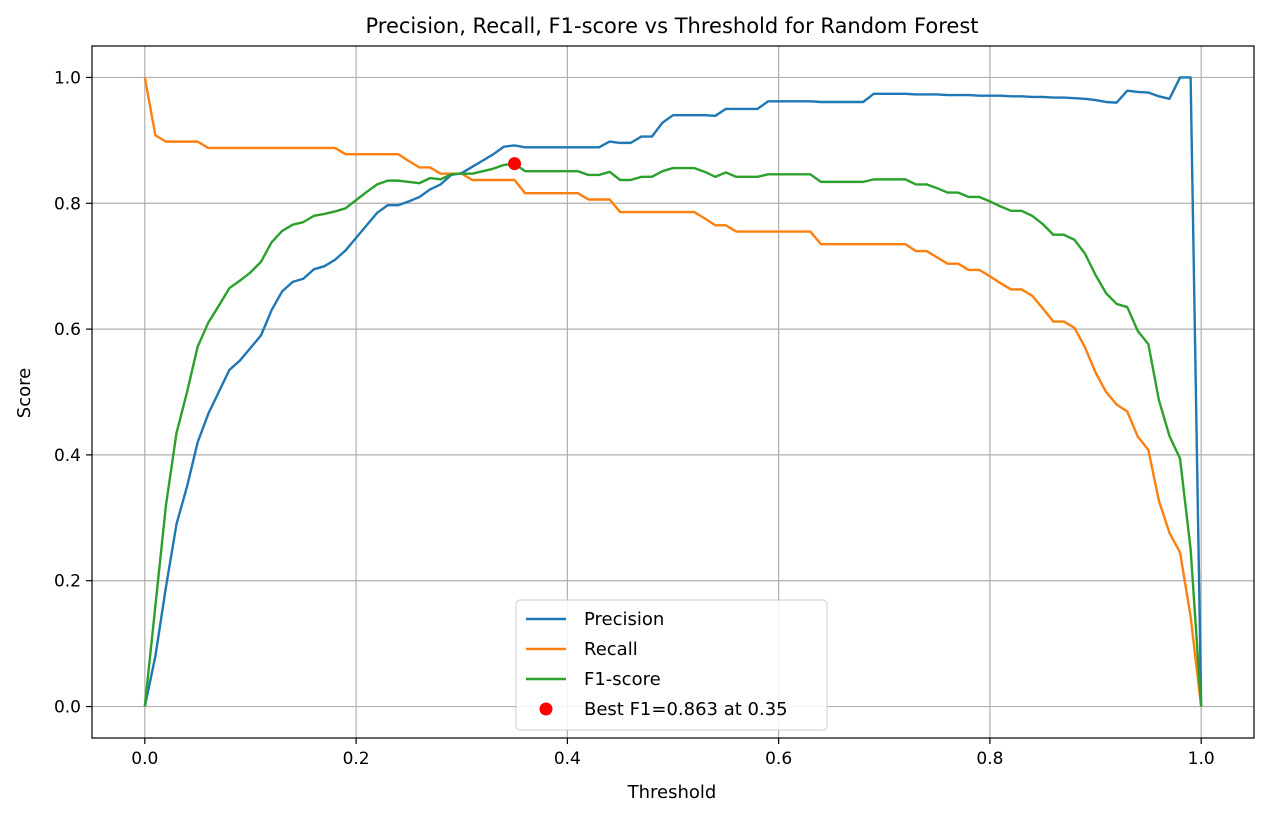 Image resolution: width=1268 pixels, height=817 pixels. I want to click on y-tick-label: 0.2, so click(67, 582).